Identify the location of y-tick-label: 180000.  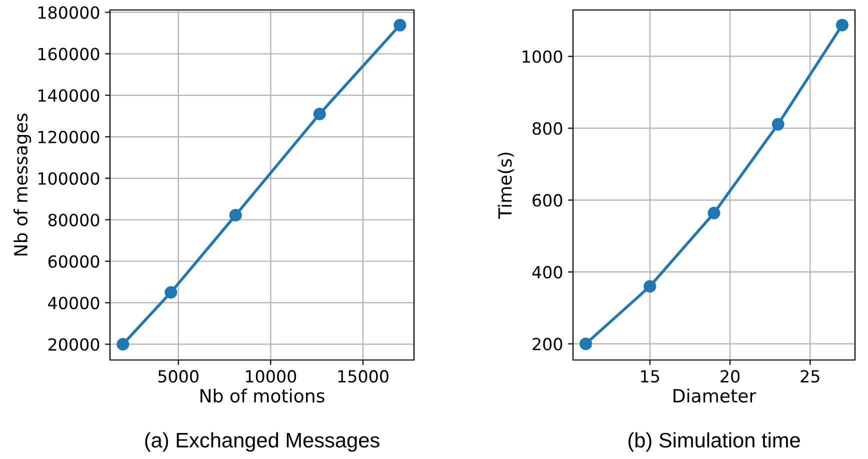
(69, 12).